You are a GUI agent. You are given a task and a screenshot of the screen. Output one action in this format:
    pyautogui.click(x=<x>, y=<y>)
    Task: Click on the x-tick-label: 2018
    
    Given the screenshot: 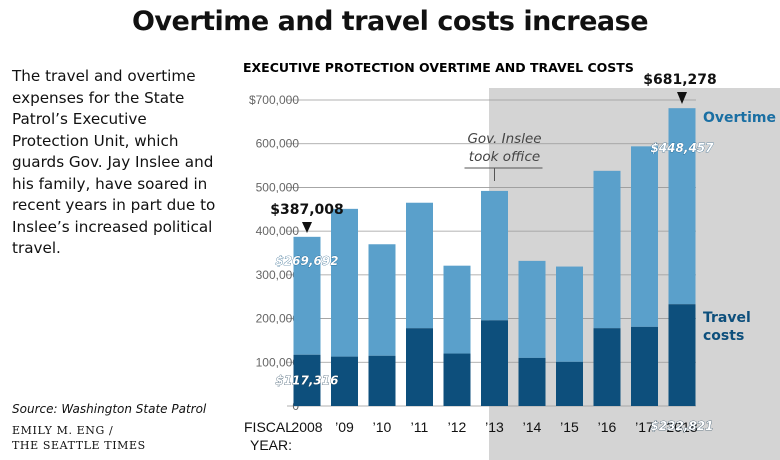 What is the action you would take?
    pyautogui.click(x=681, y=427)
    